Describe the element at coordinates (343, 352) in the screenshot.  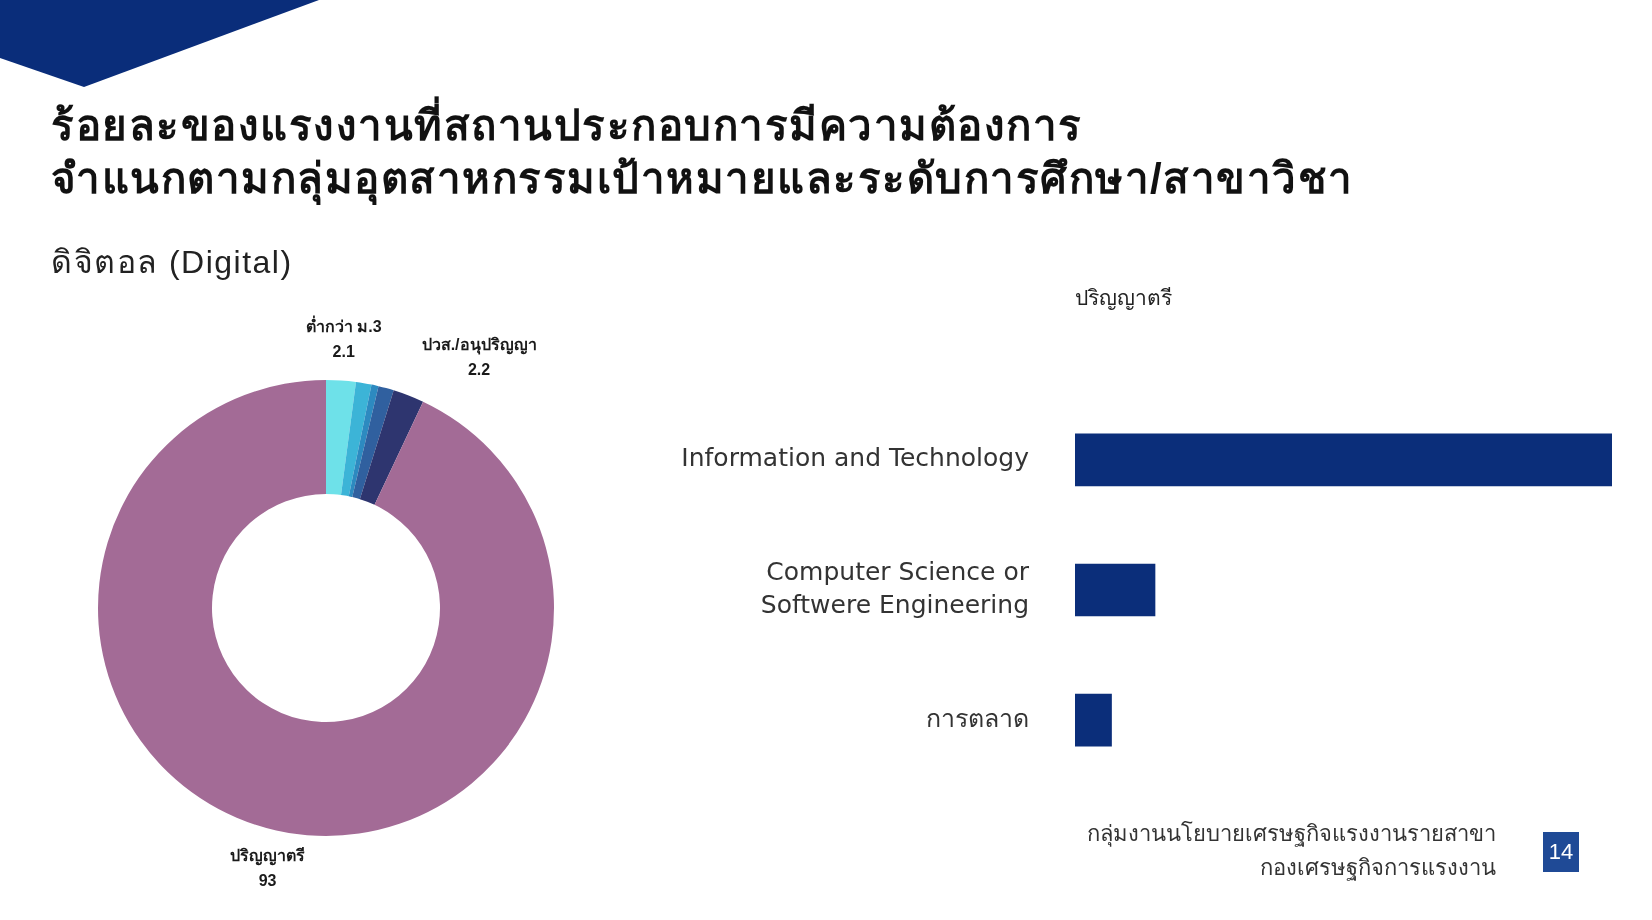
I see `data-label: 2.1` at that location.